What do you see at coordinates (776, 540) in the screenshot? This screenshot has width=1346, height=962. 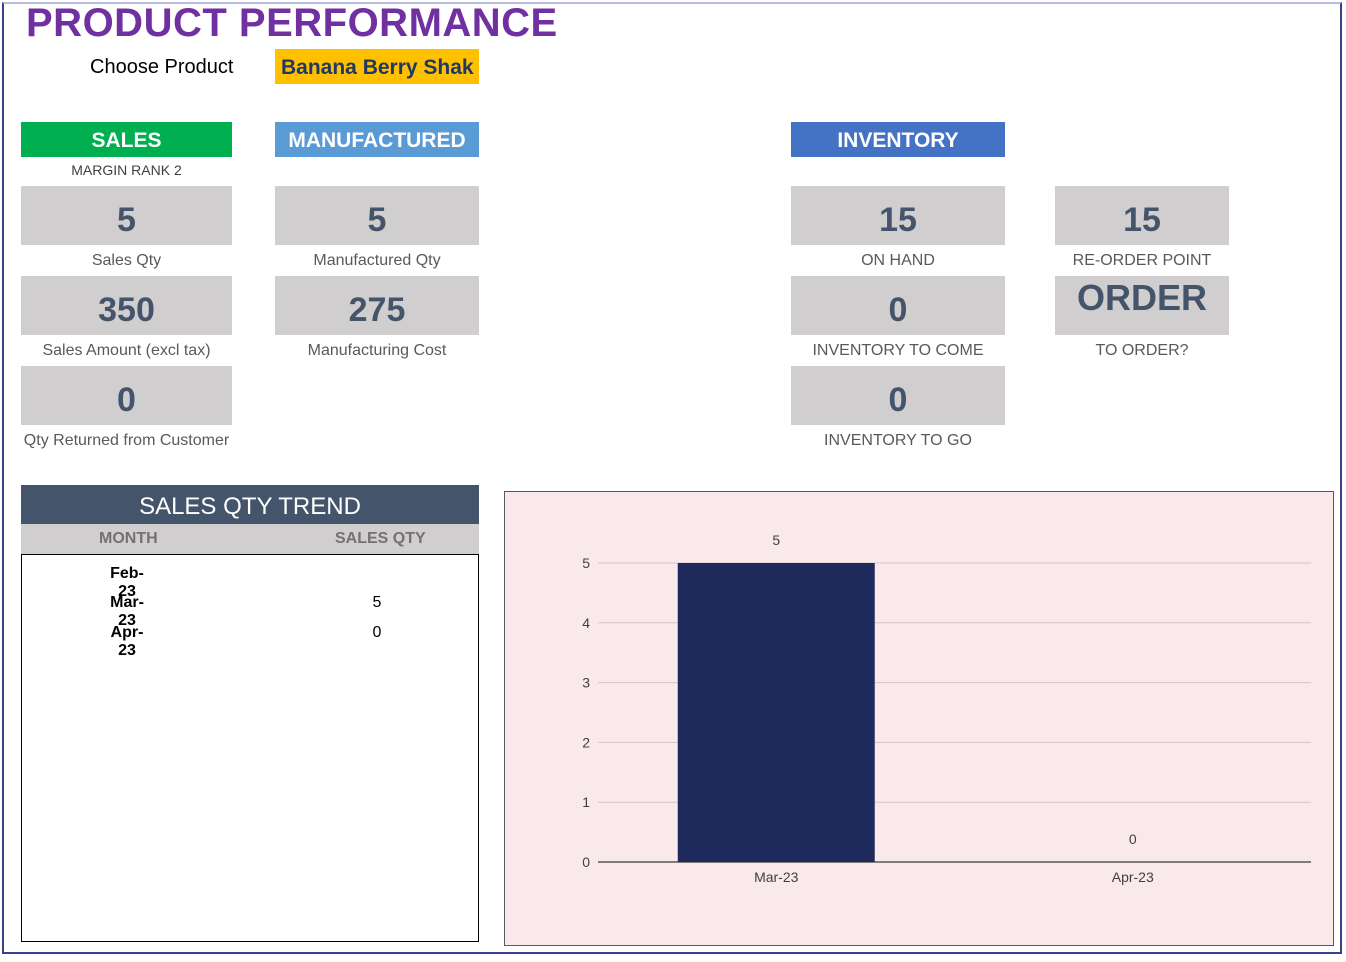 I see `data-label: 5` at bounding box center [776, 540].